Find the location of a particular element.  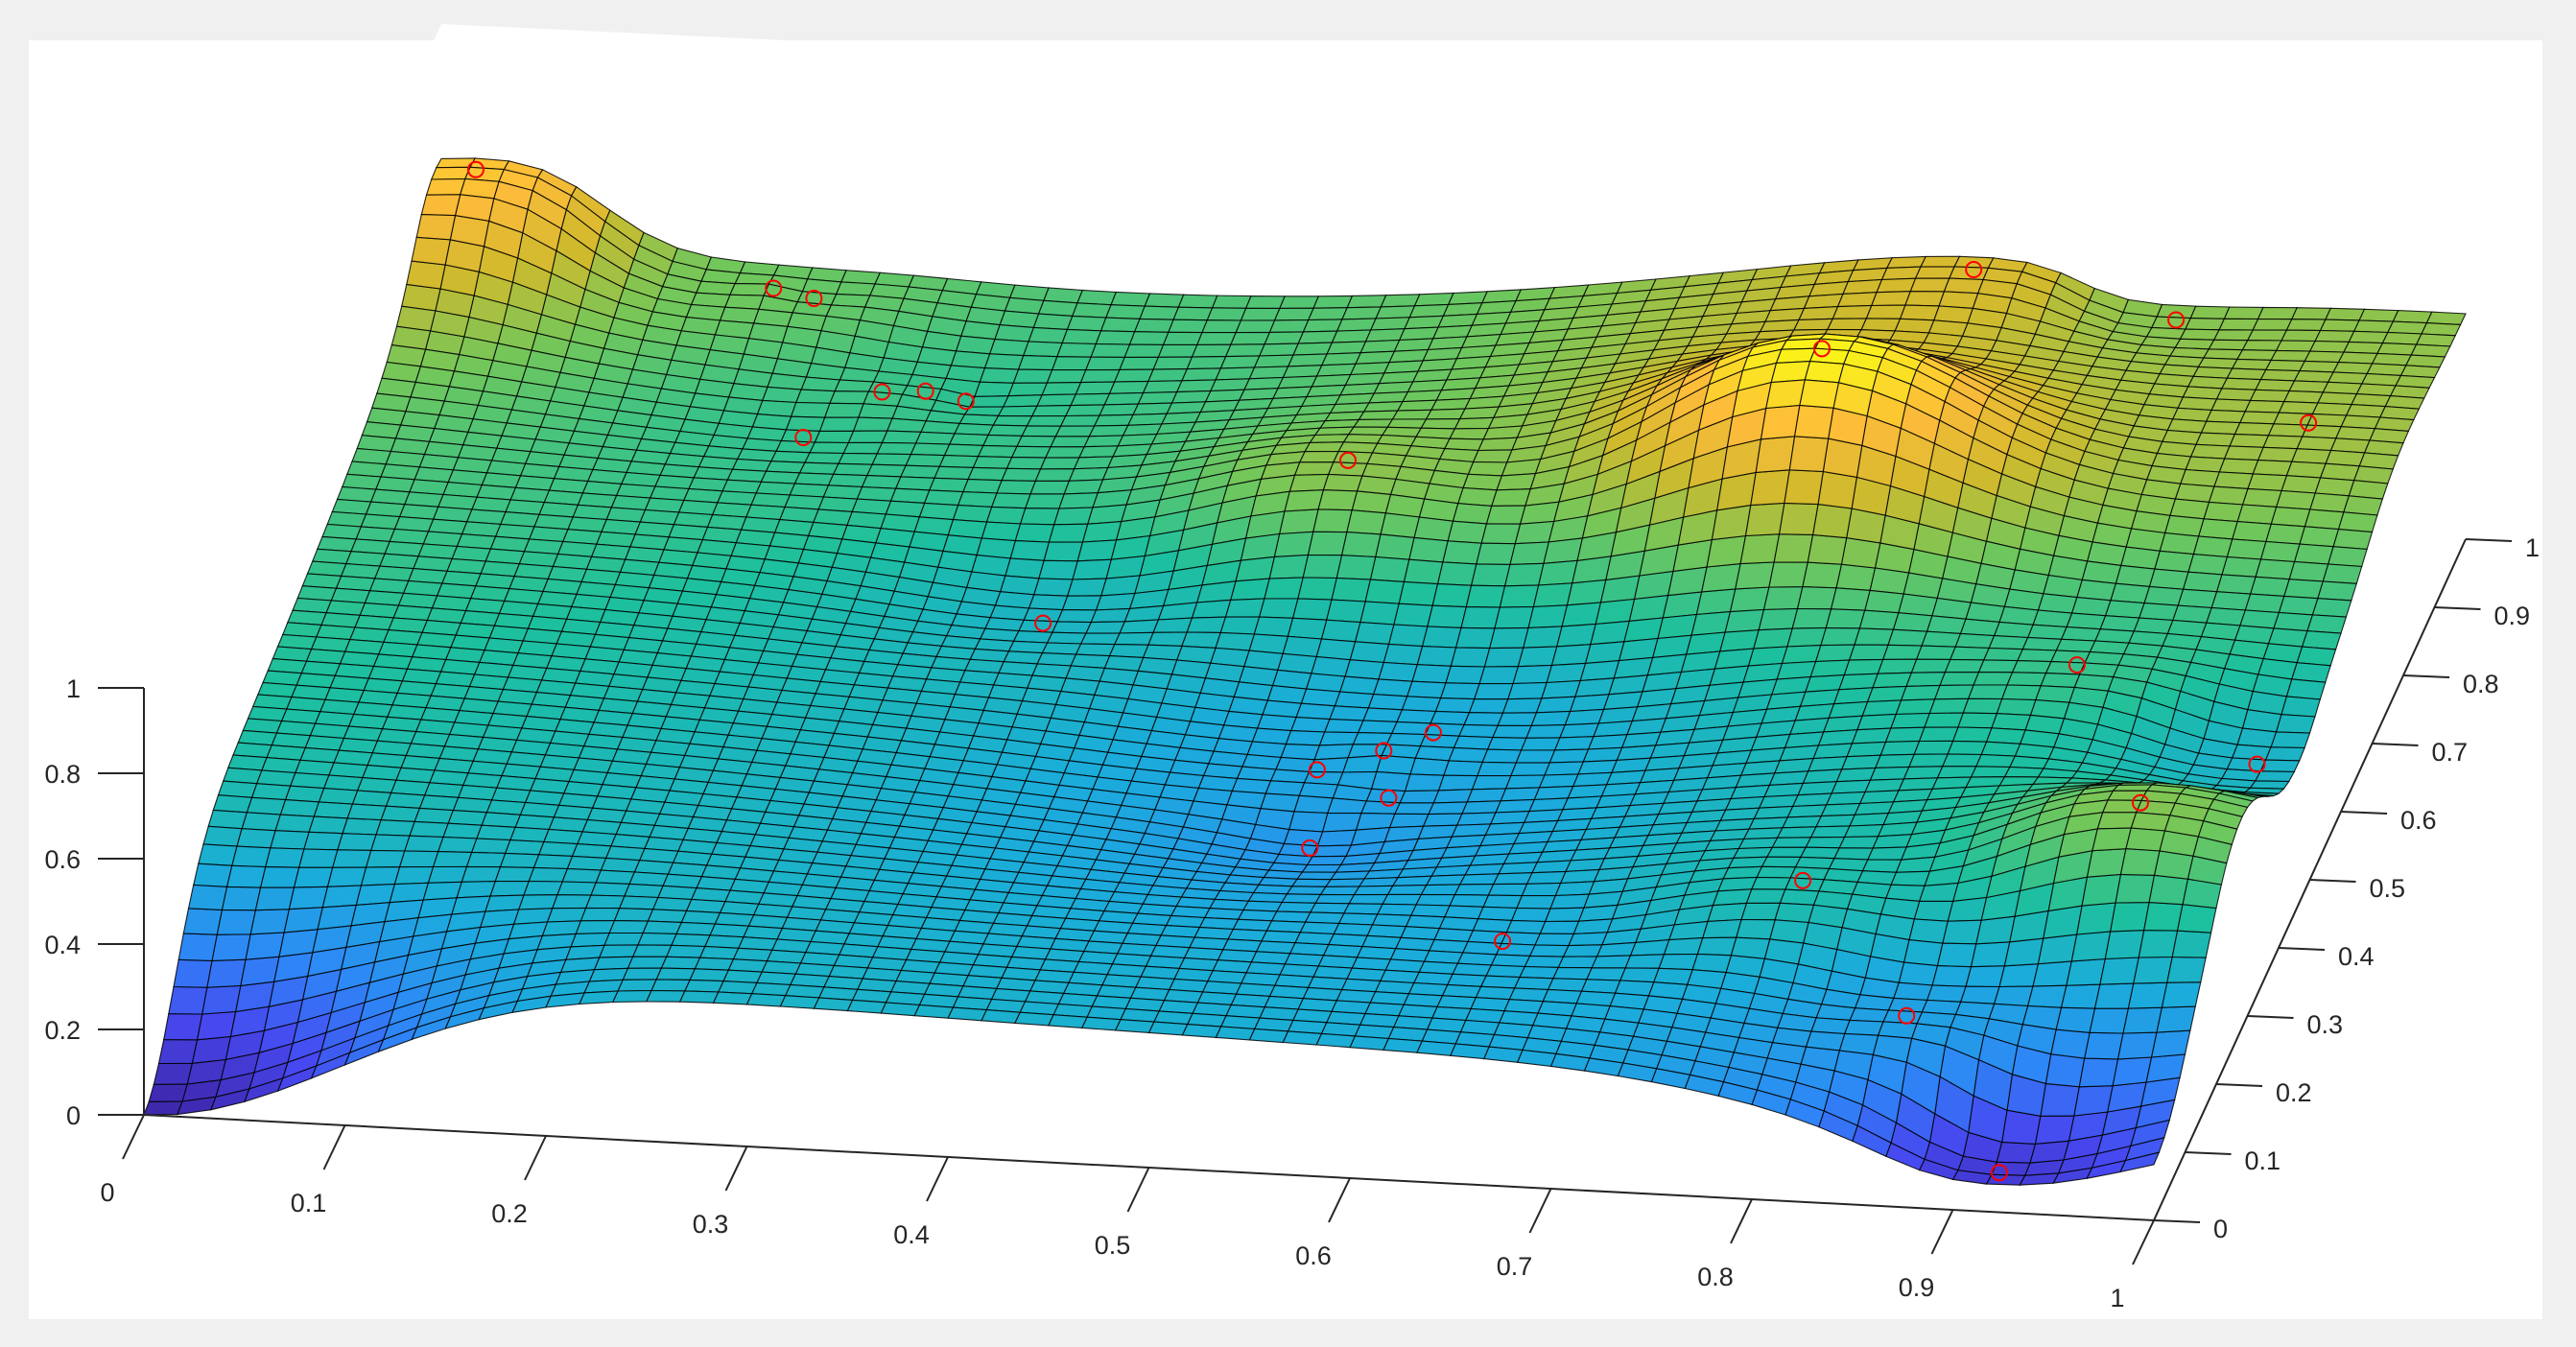

x-tick-label: 0.6 is located at coordinates (1313, 1255).